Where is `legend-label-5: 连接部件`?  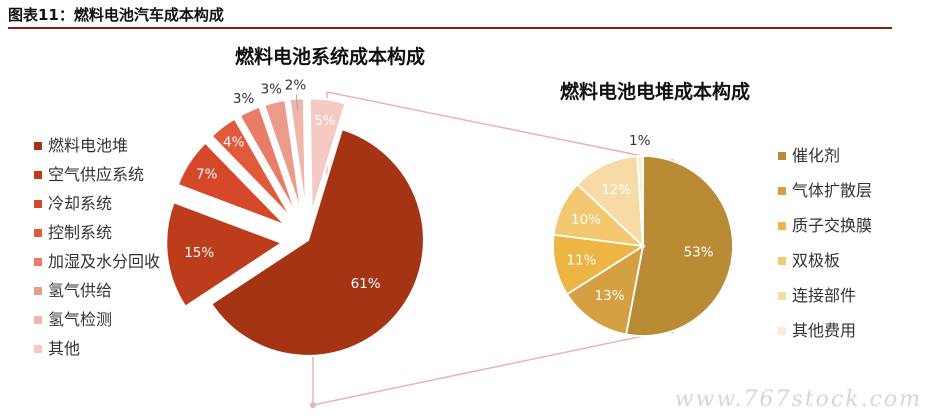 legend-label-5: 连接部件 is located at coordinates (824, 295).